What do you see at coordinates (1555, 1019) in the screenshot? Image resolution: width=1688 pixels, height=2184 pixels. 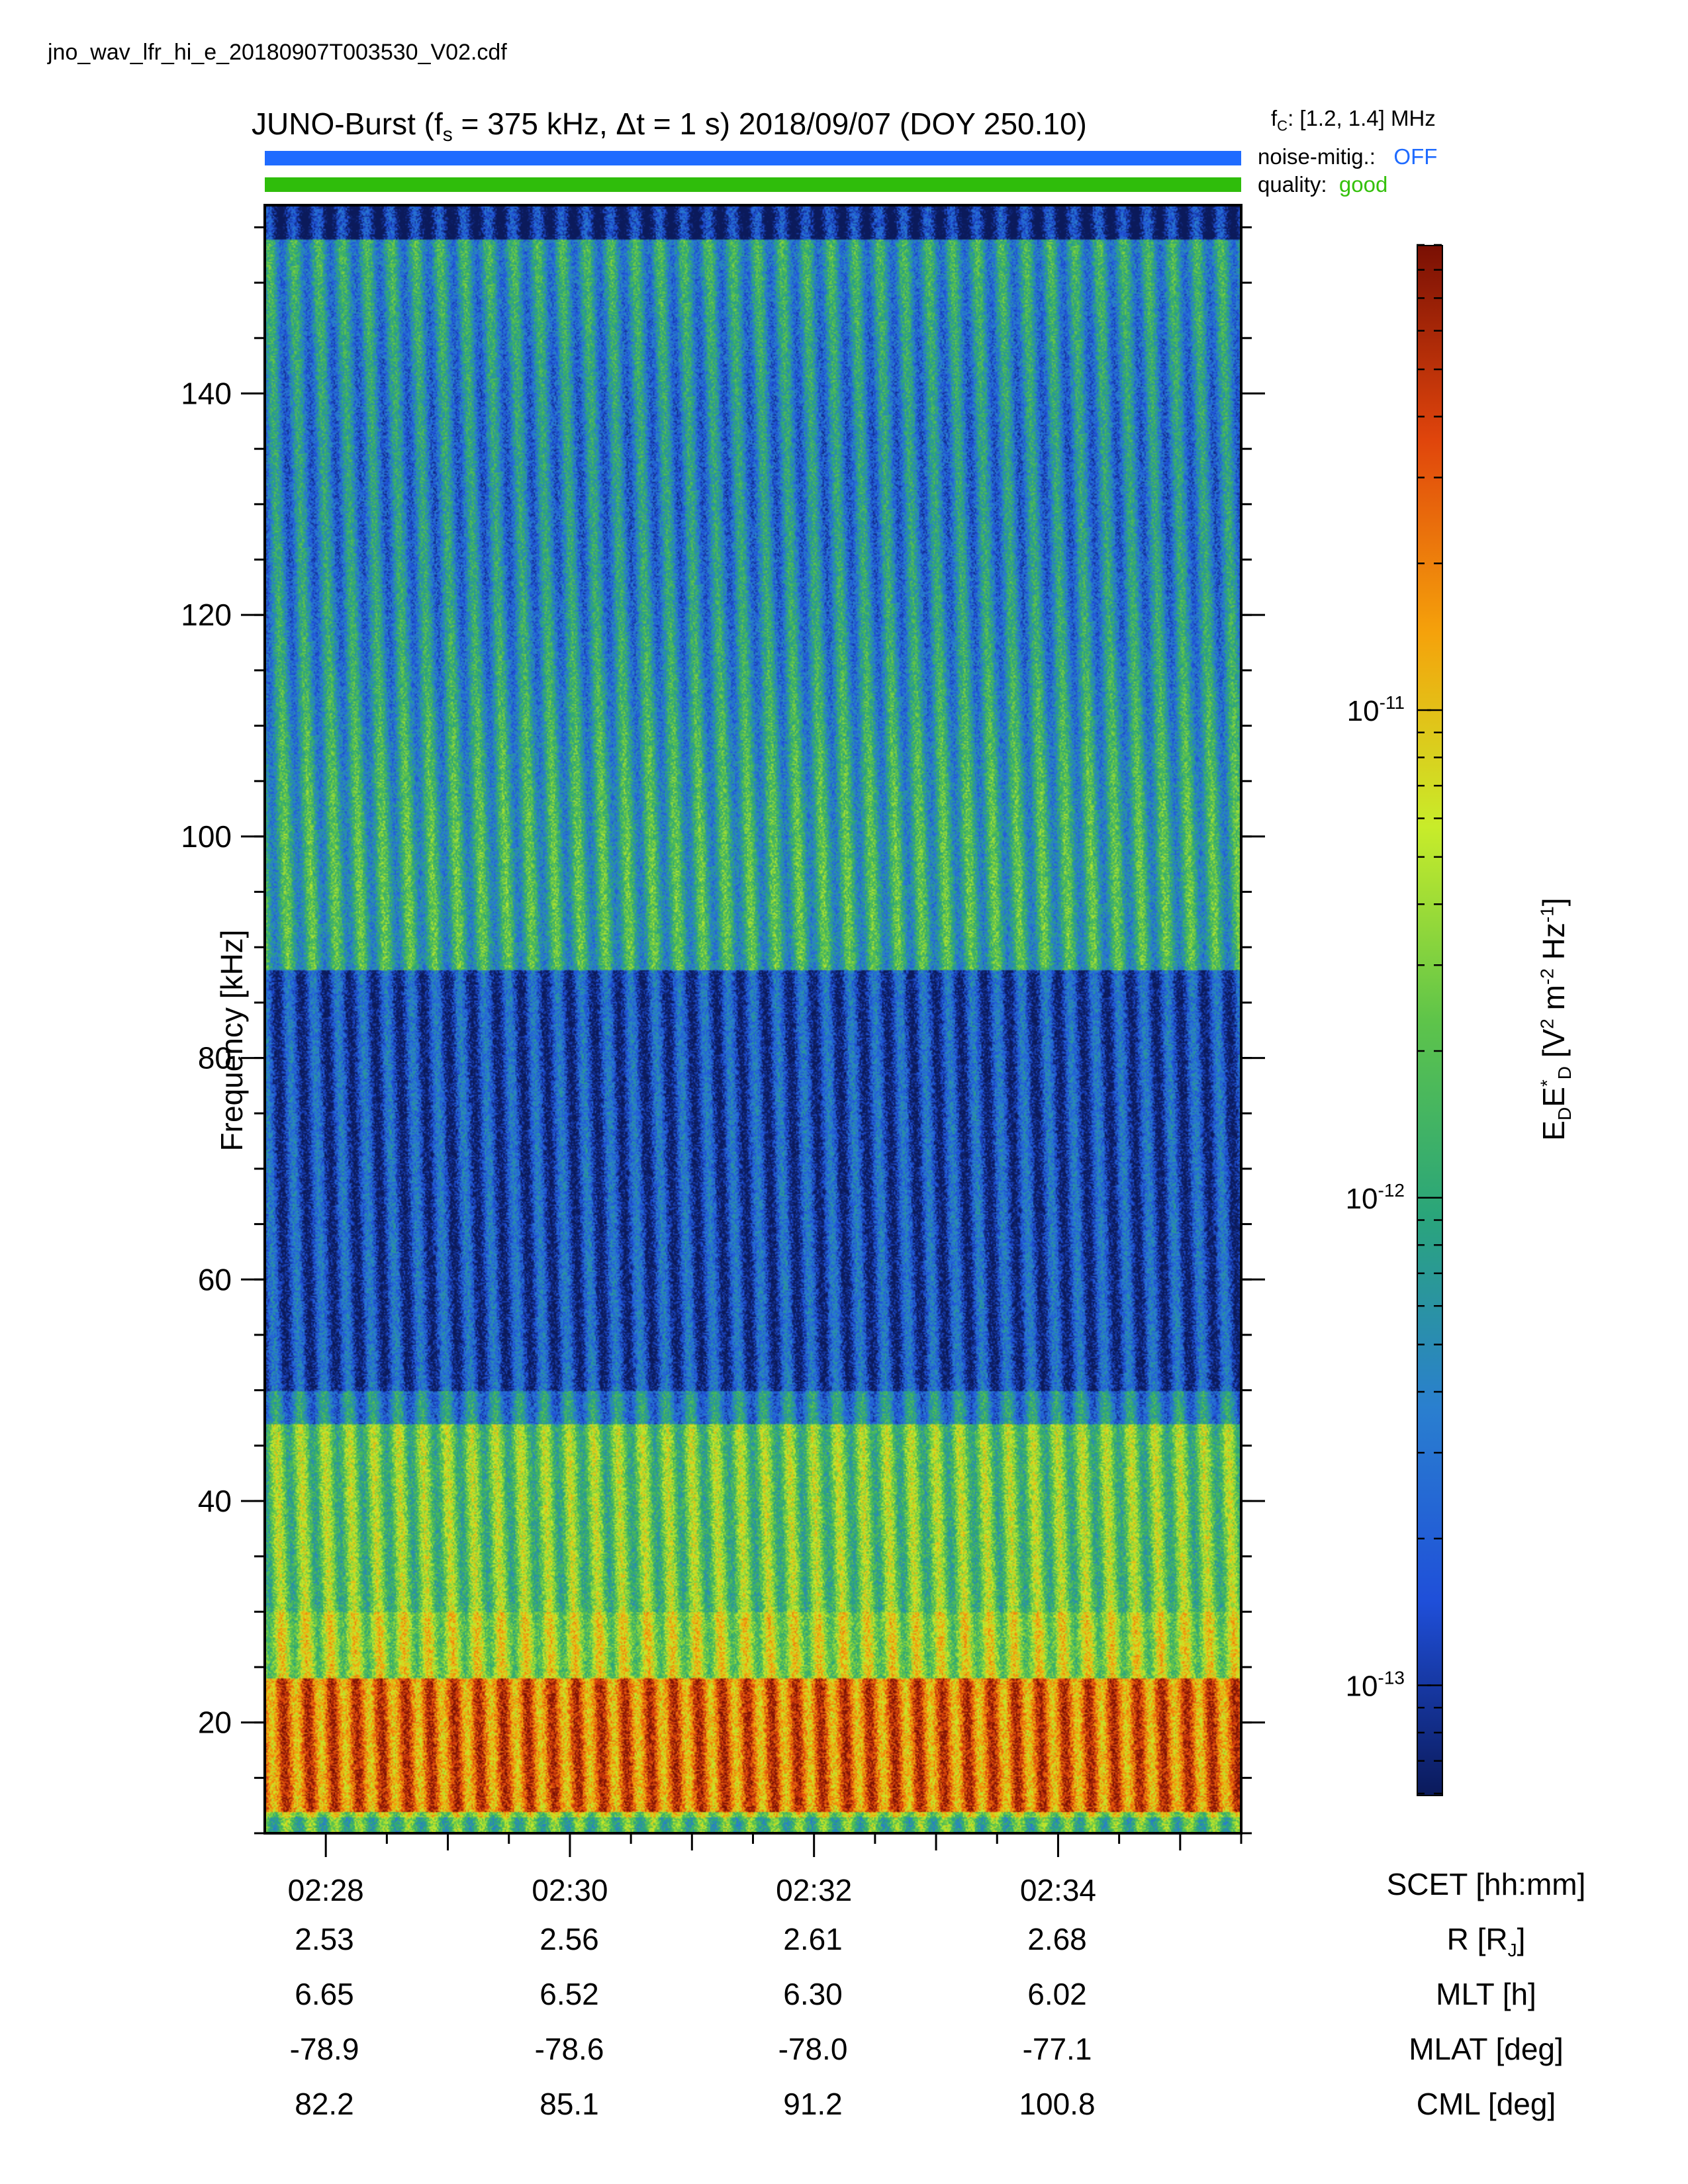 I see `colorbar-label: EDE*D [V2 m-2 Hz-1]` at bounding box center [1555, 1019].